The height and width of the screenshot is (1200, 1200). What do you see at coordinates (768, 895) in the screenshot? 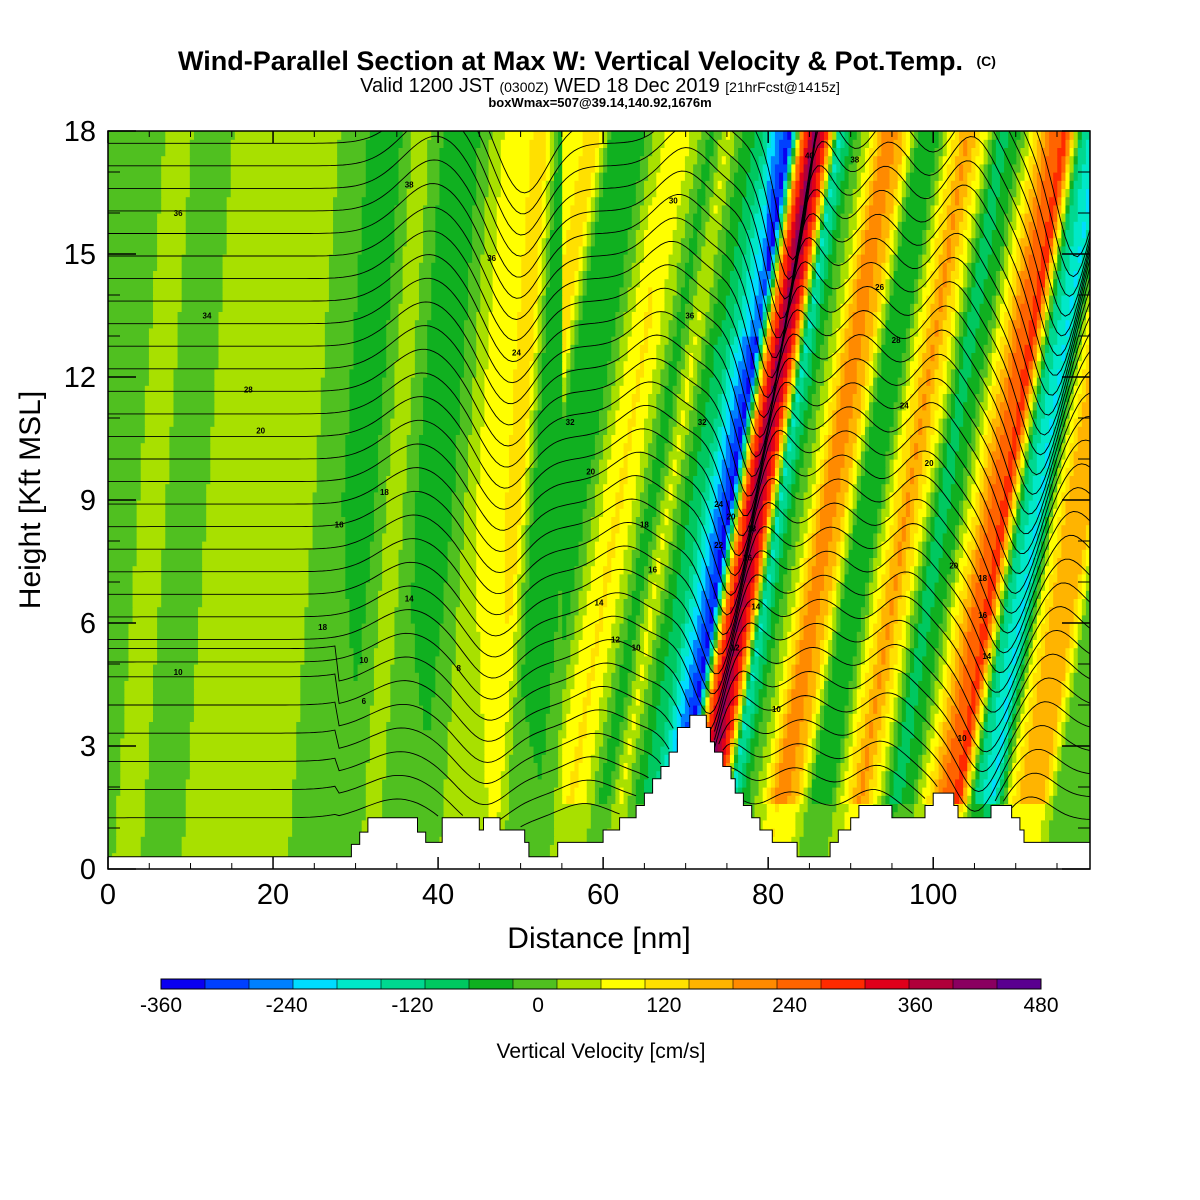
I see `x-tick-label: 80` at bounding box center [768, 895].